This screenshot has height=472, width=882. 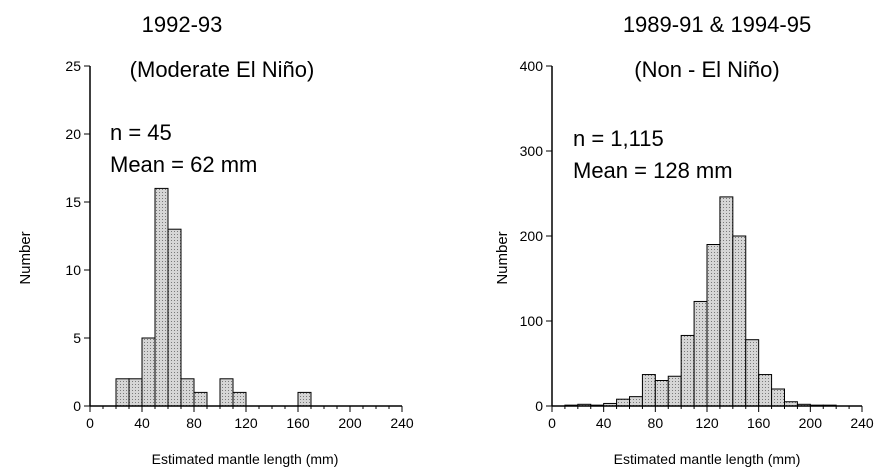 What do you see at coordinates (182, 24) in the screenshot?
I see `chart-title: 1992-93` at bounding box center [182, 24].